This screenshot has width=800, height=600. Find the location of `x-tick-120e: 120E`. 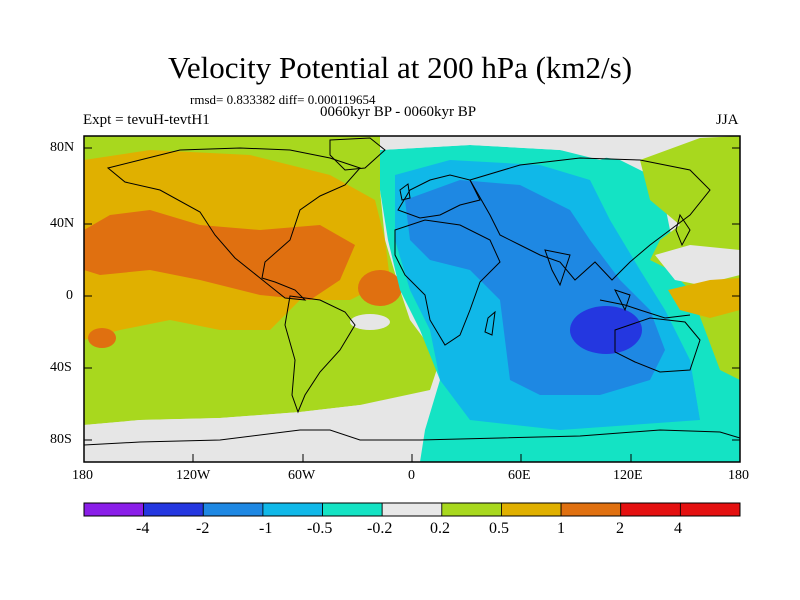

x-tick-120e: 120E is located at coordinates (628, 475).